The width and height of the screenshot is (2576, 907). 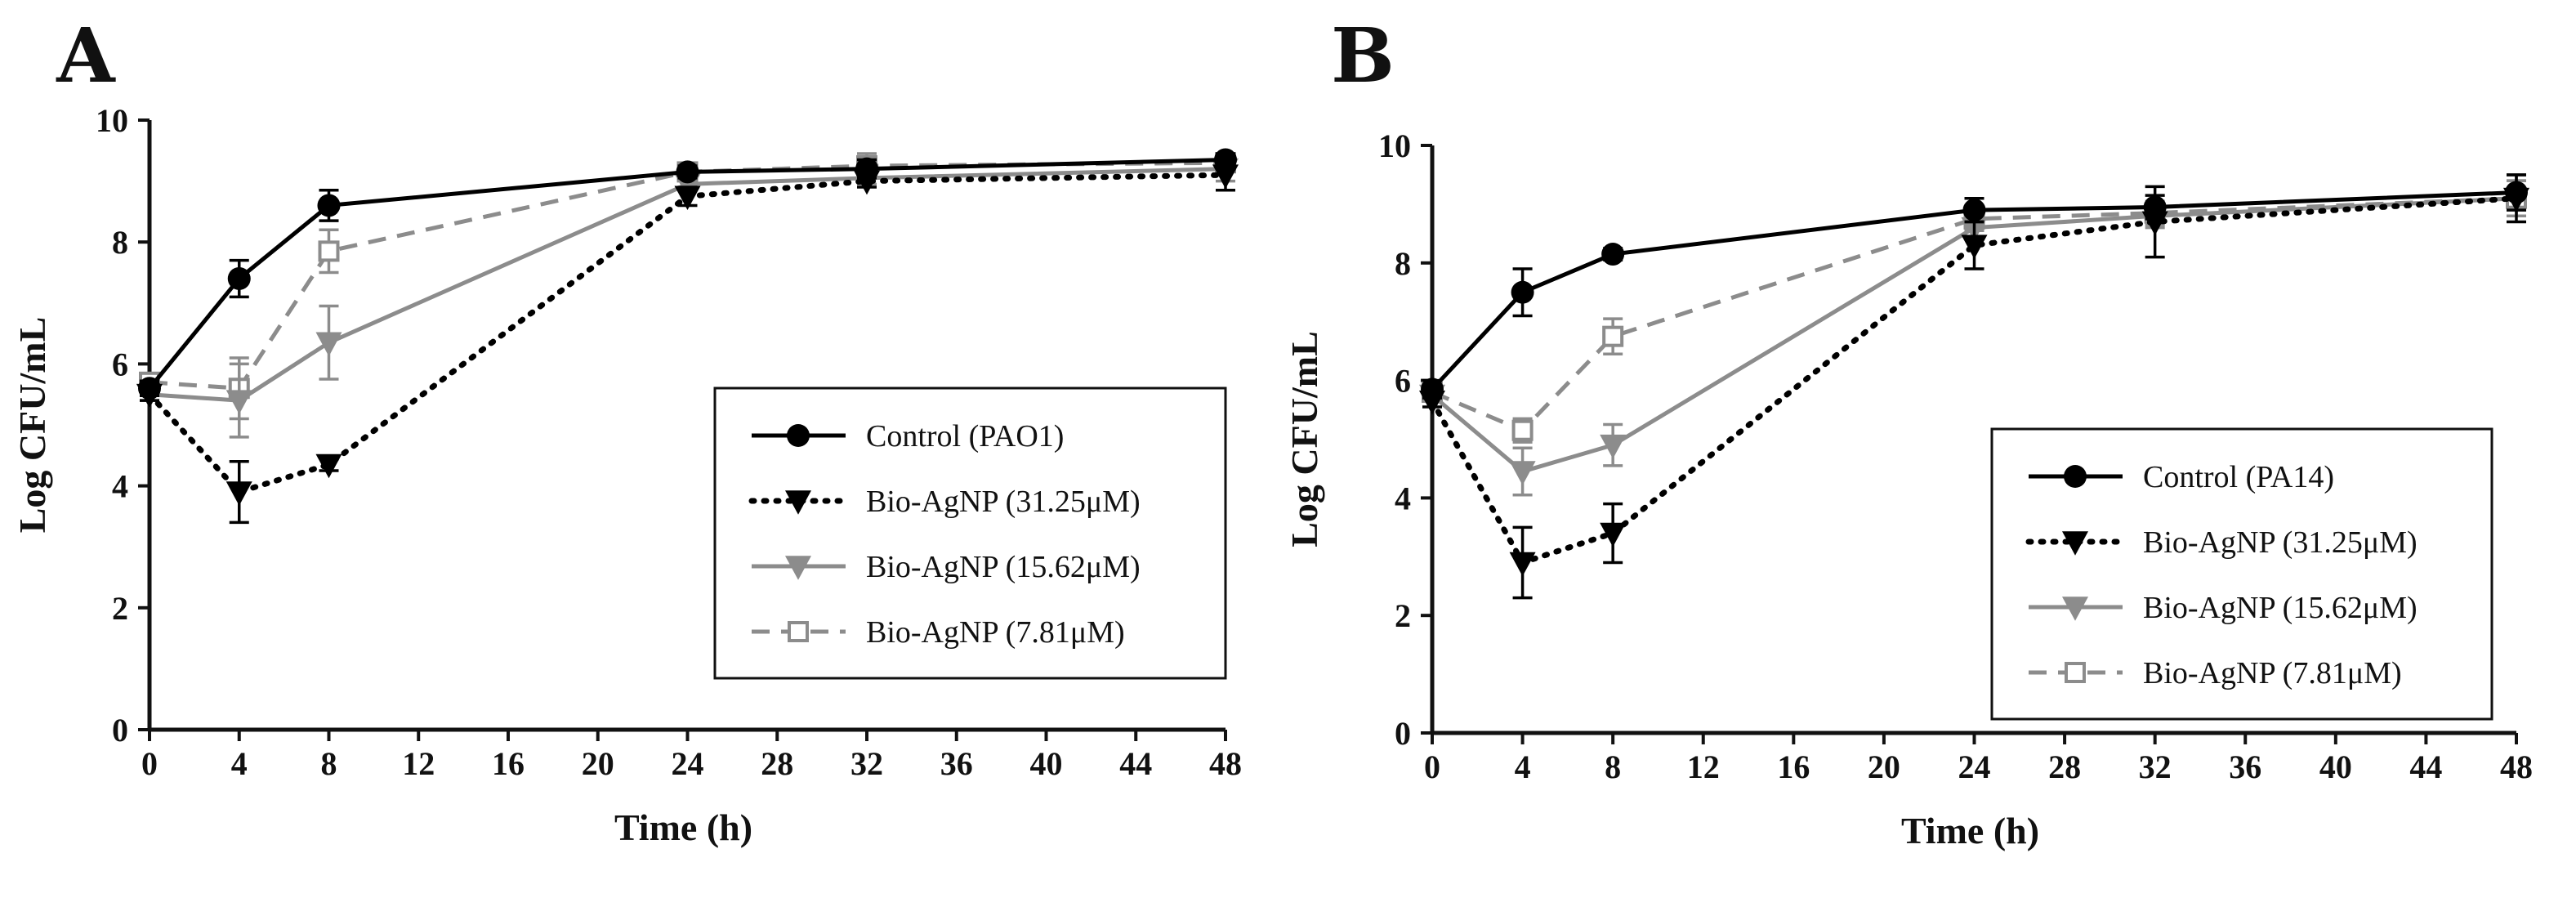 What do you see at coordinates (2239, 477) in the screenshot?
I see `legend-label: Control (PA14)` at bounding box center [2239, 477].